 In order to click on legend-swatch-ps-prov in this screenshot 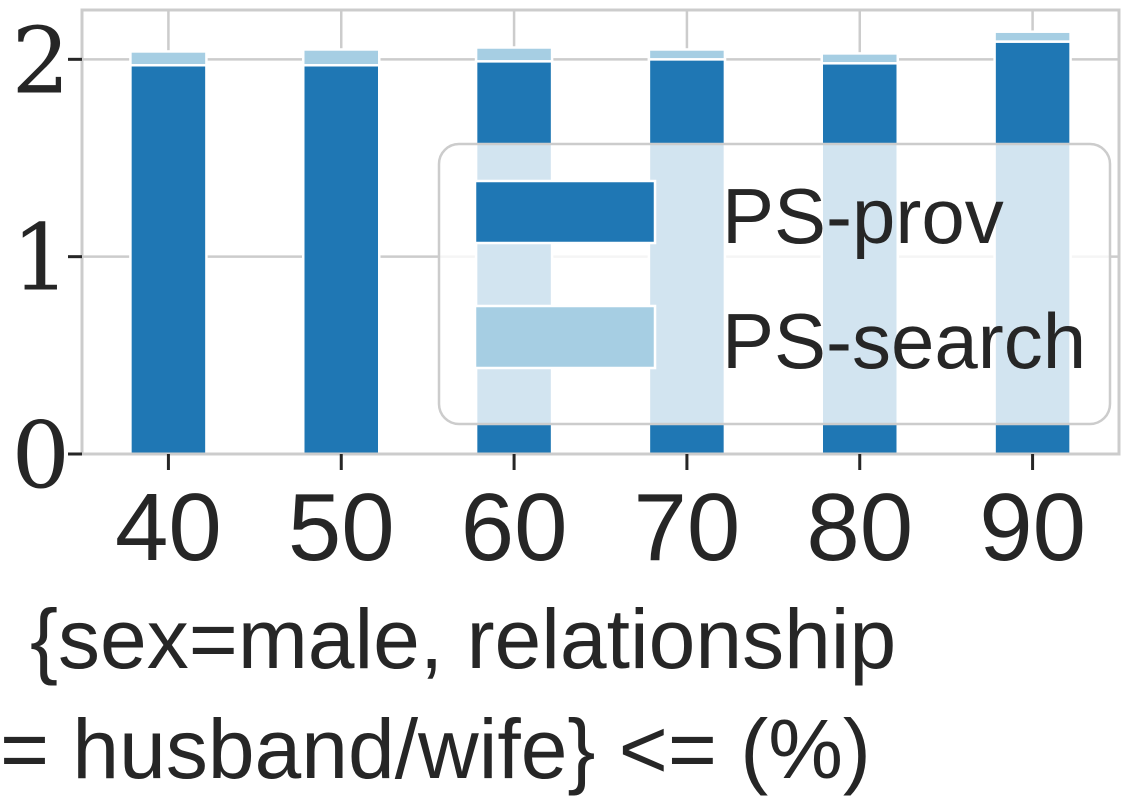, I will do `click(565, 212)`.